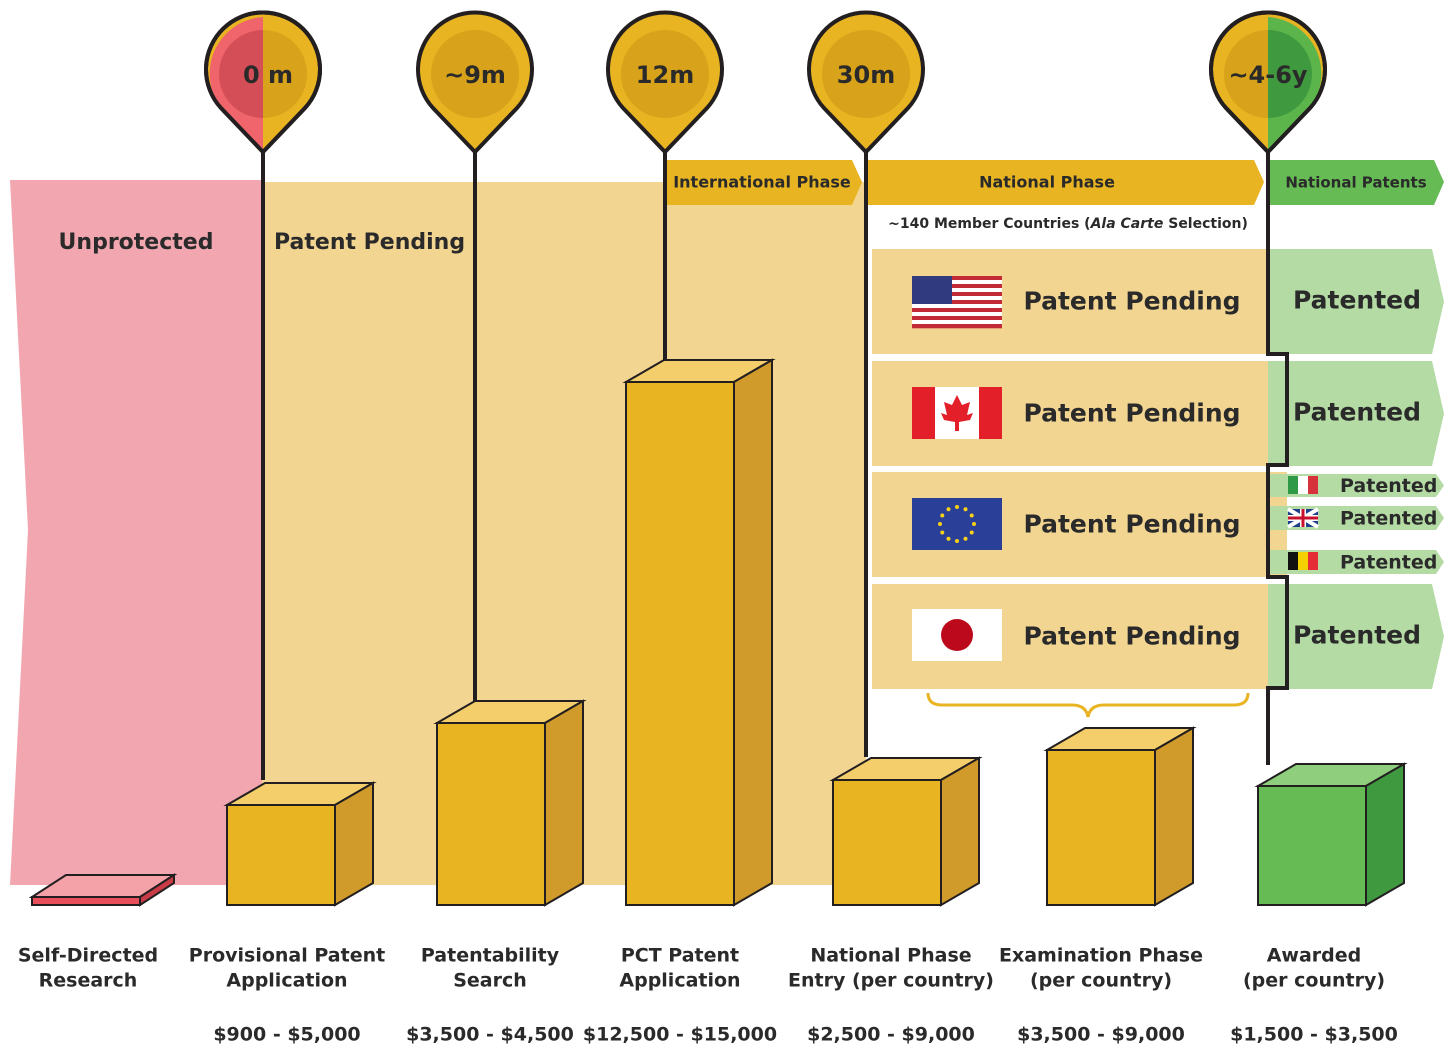 The image size is (1451, 1048). Describe the element at coordinates (680, 1035) in the screenshot. I see `step-cost: $12,500 - $15,000` at that location.